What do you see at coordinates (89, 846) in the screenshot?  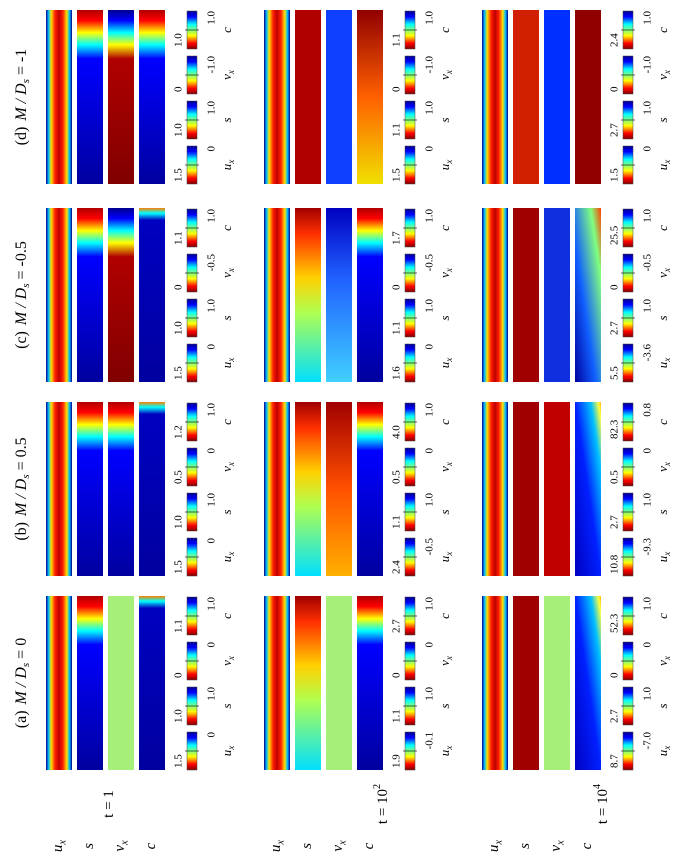 I see `field-label: s` at bounding box center [89, 846].